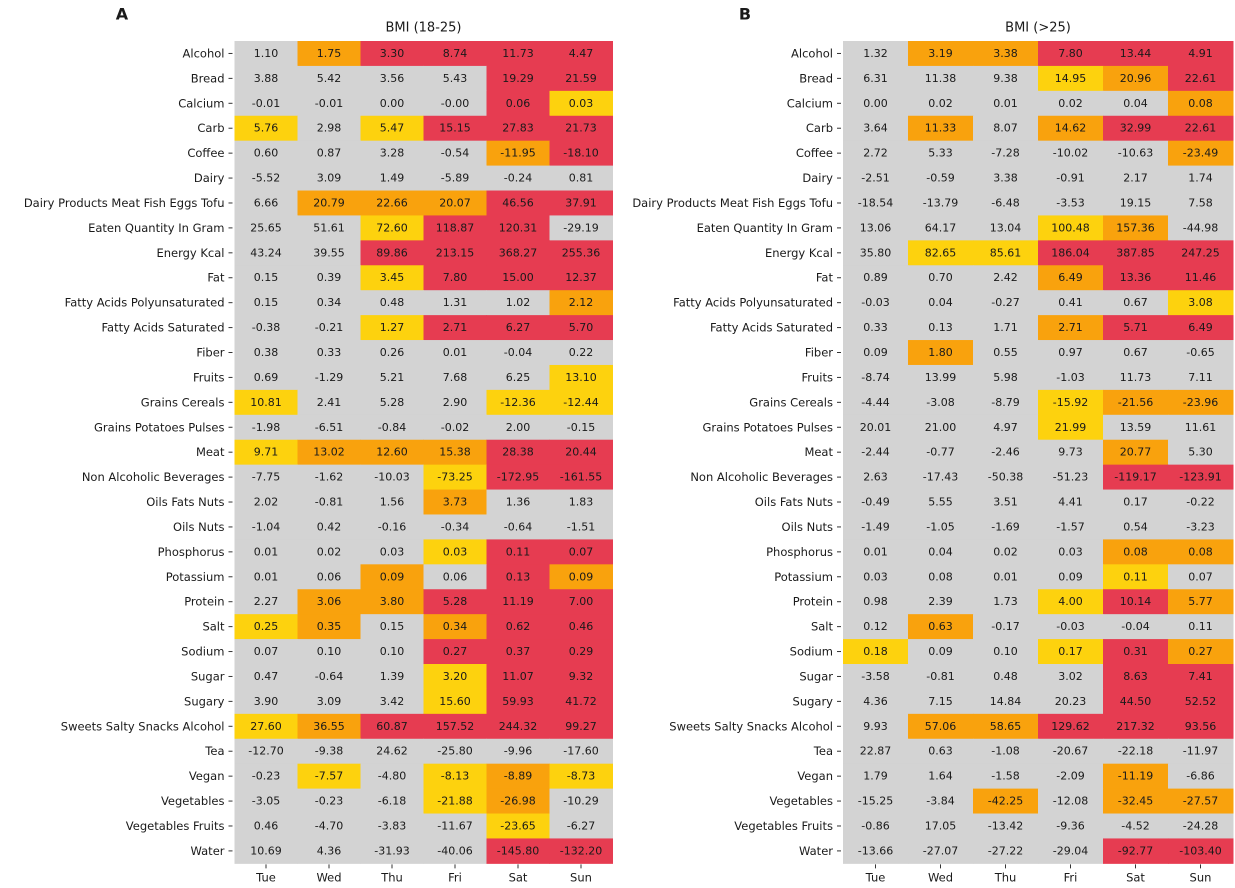  I want to click on cell-label: 2.63, so click(875, 477).